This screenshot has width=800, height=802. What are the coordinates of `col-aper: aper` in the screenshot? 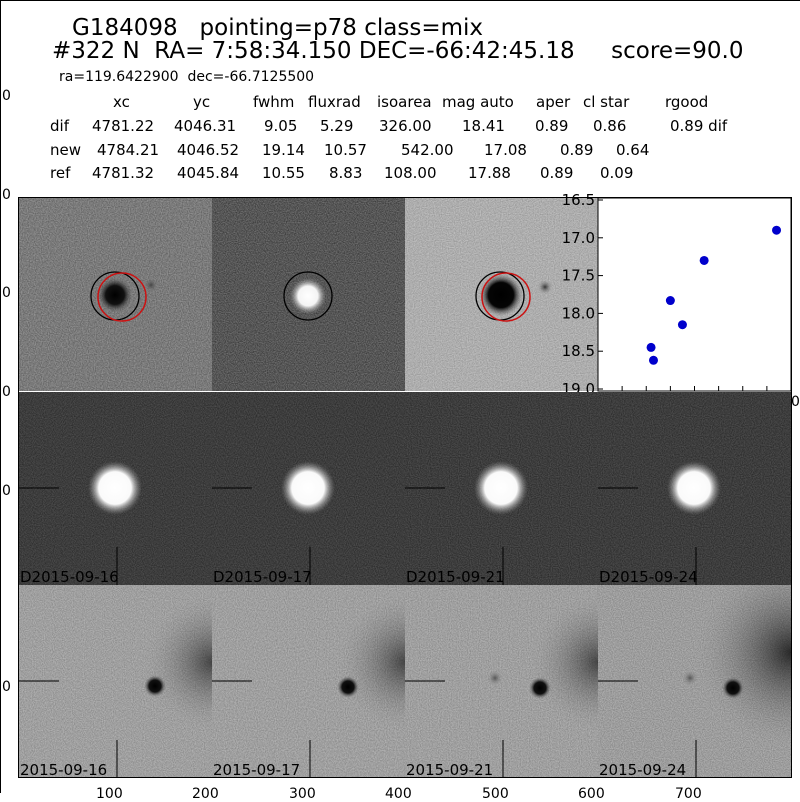 It's located at (553, 102).